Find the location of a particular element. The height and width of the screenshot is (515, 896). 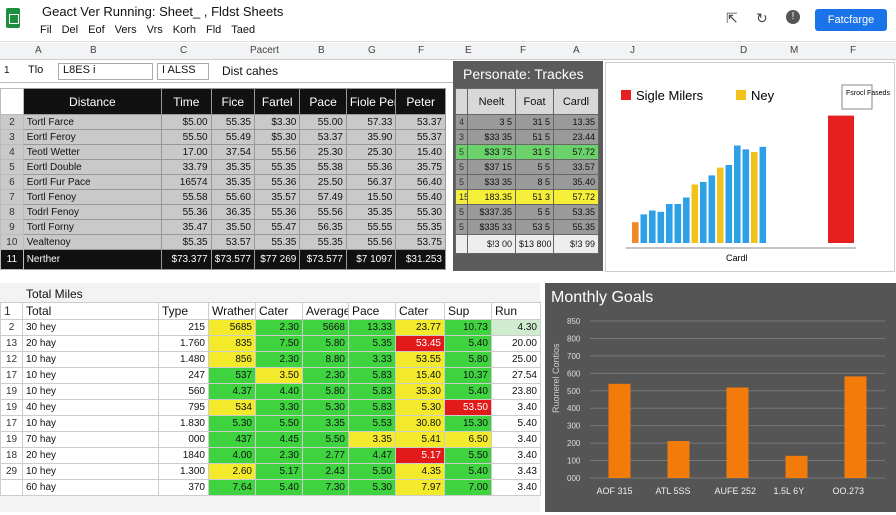

table-cell: 57.72 is located at coordinates (576, 197).